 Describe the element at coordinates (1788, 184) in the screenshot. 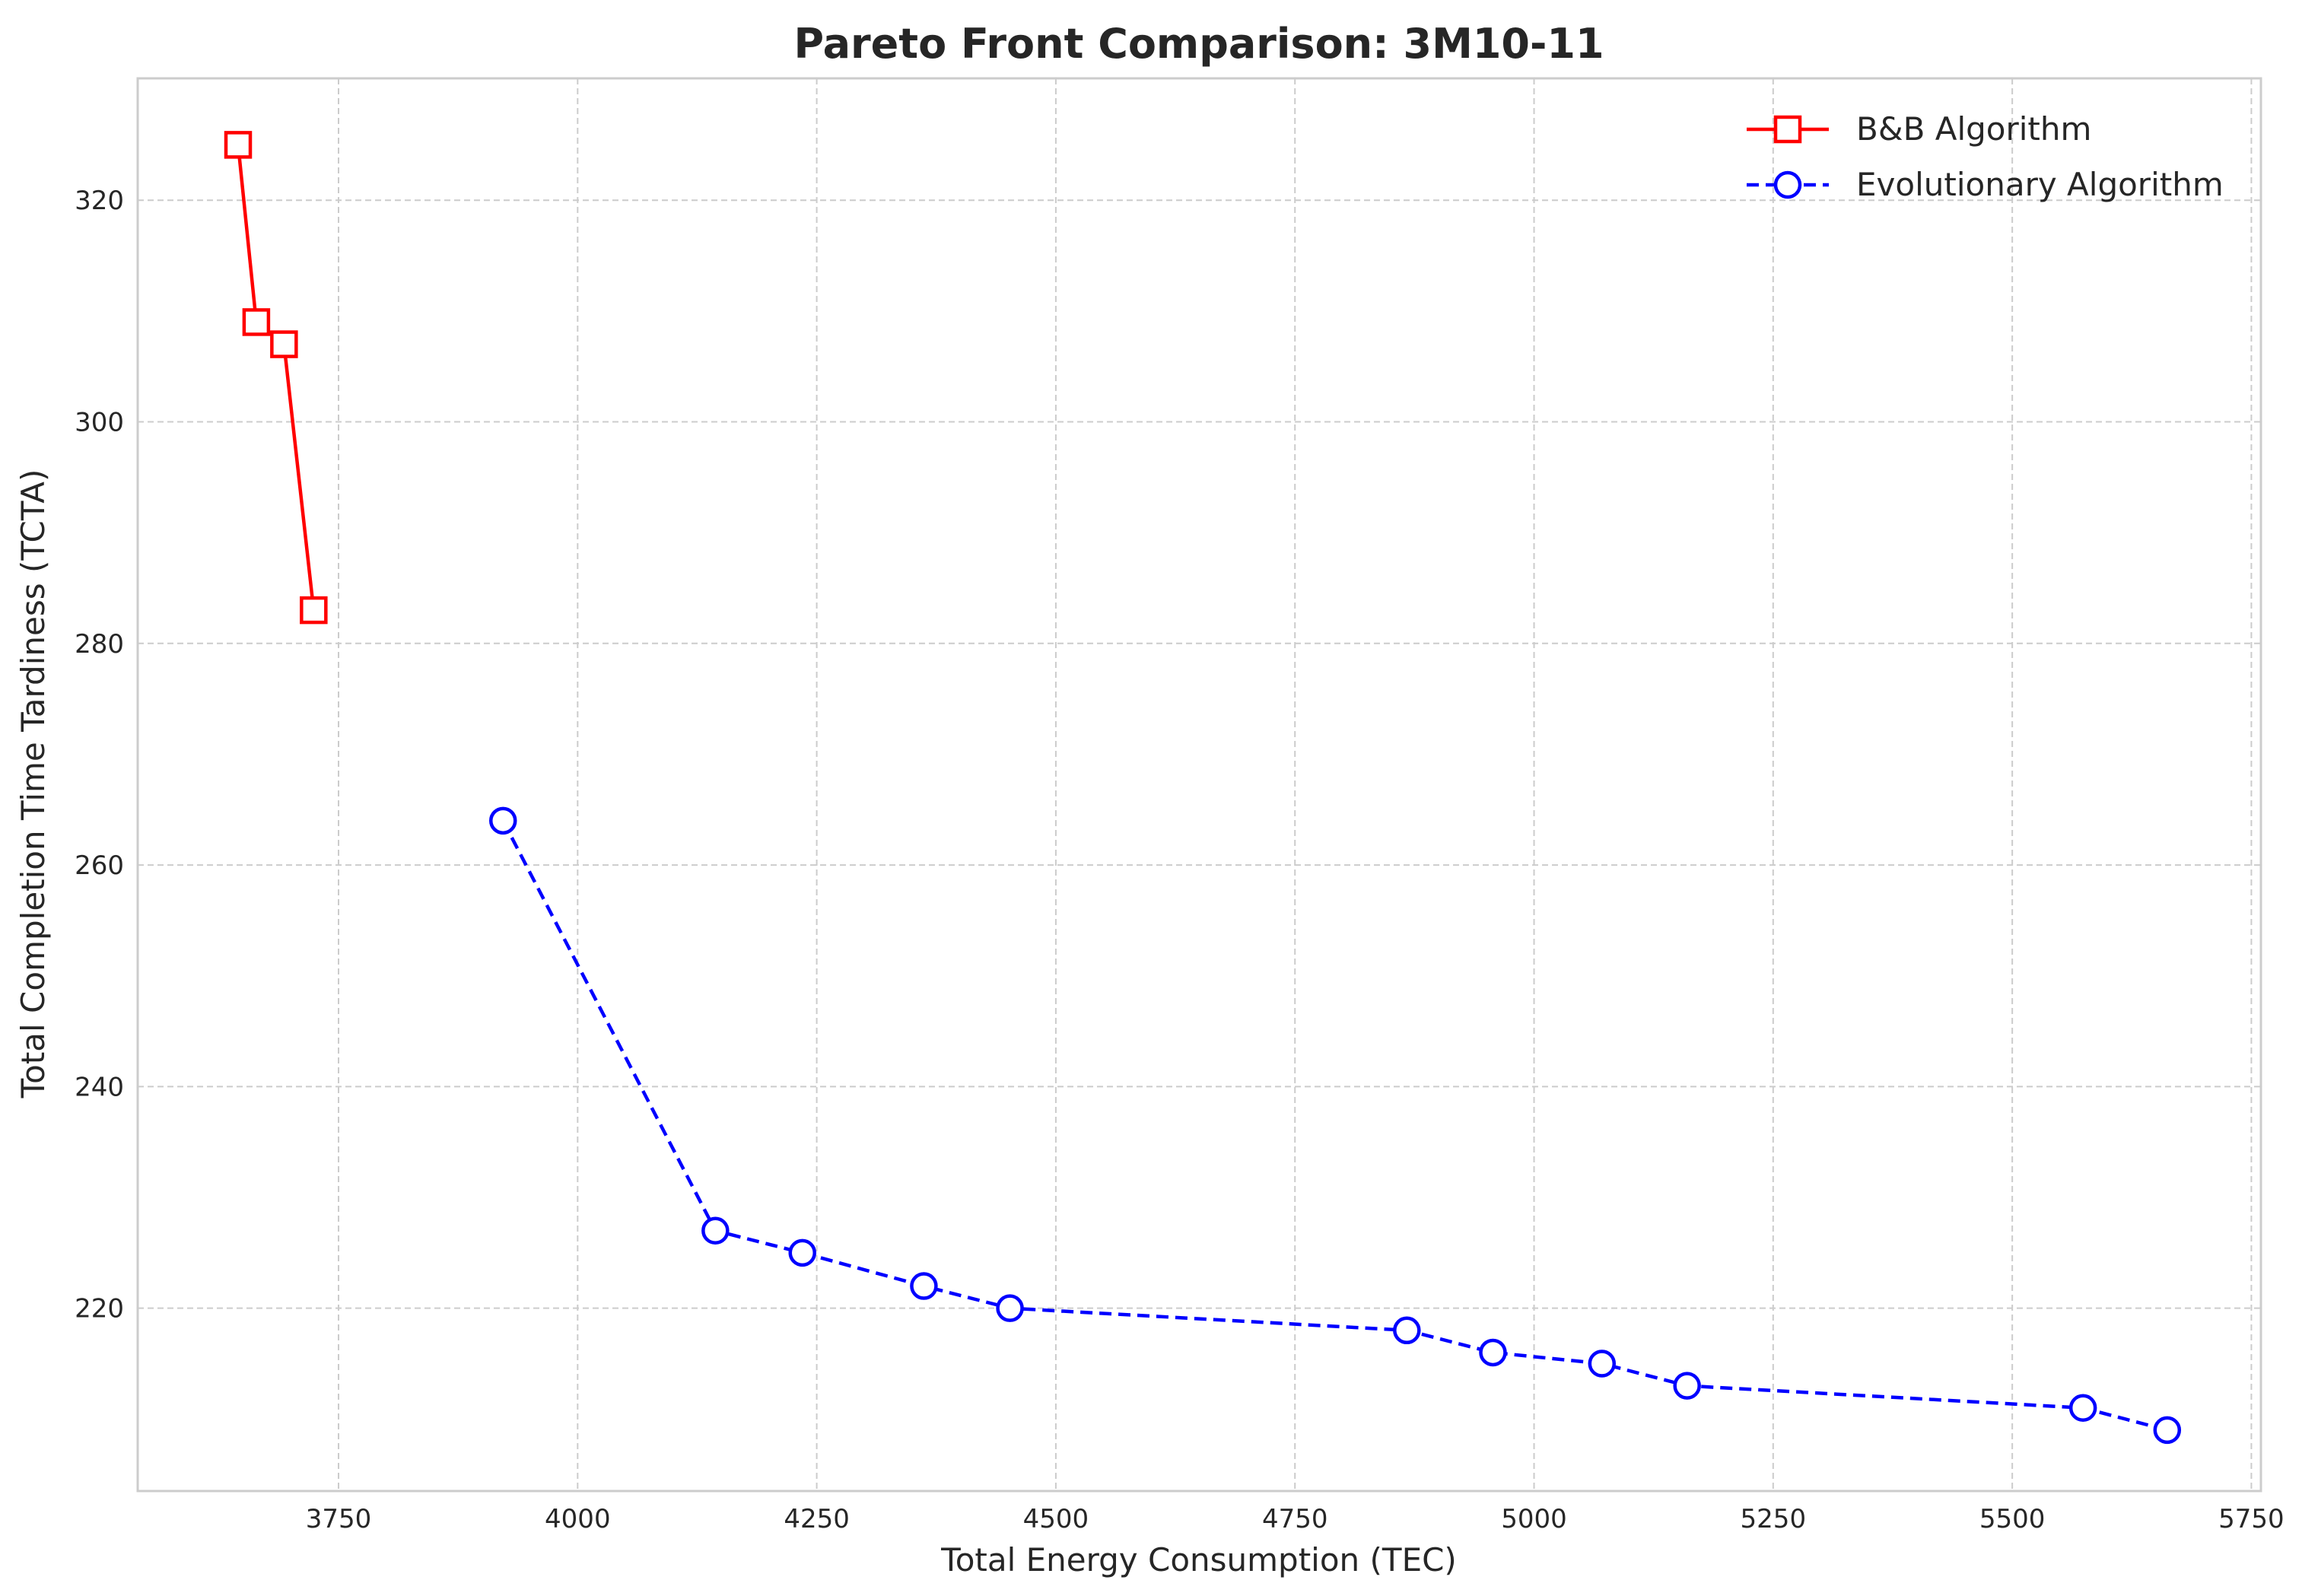

I see `legend-circle-marker` at that location.